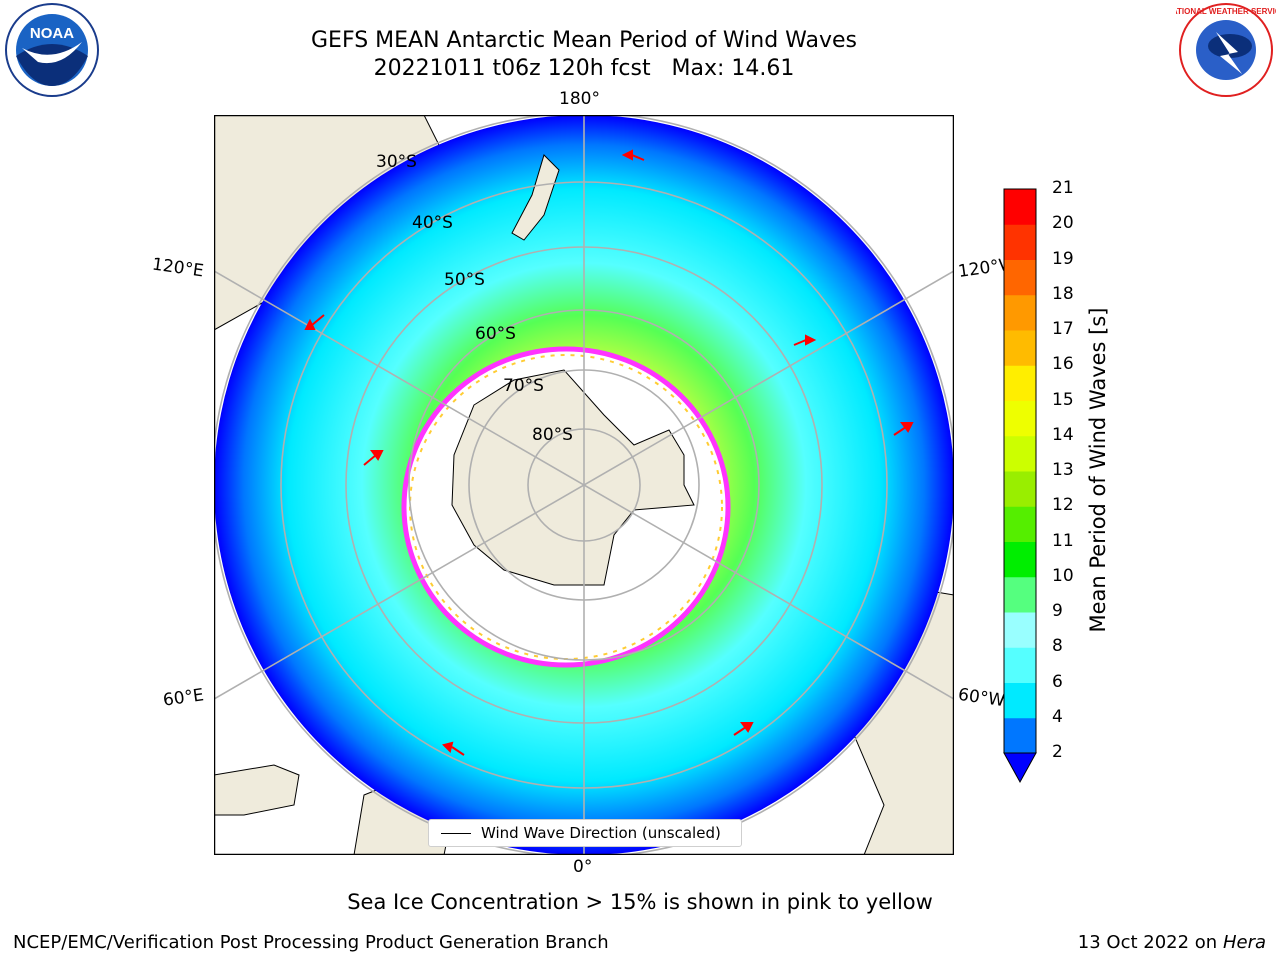 The image size is (1280, 960). I want to click on lat-label-30s: 30°S, so click(396, 162).